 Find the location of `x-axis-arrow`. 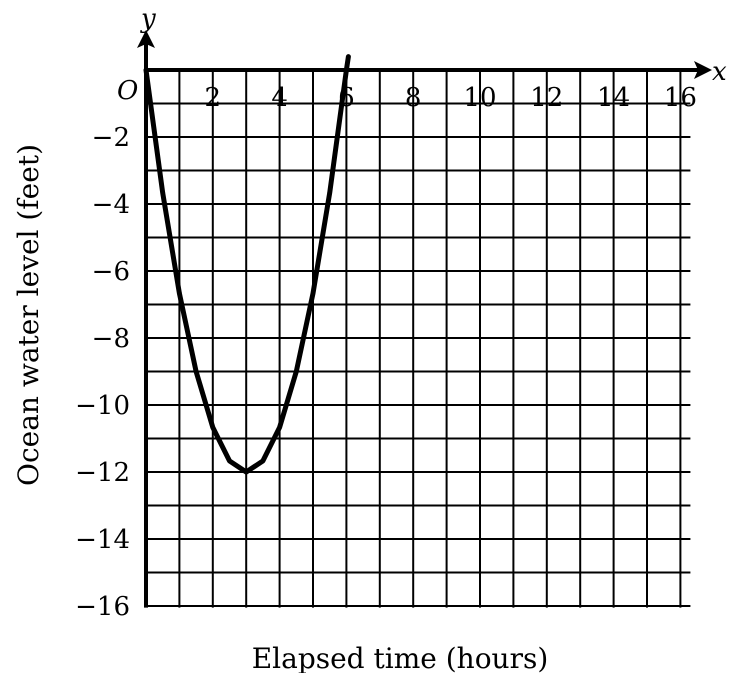

x-axis-arrow is located at coordinates (703, 70).